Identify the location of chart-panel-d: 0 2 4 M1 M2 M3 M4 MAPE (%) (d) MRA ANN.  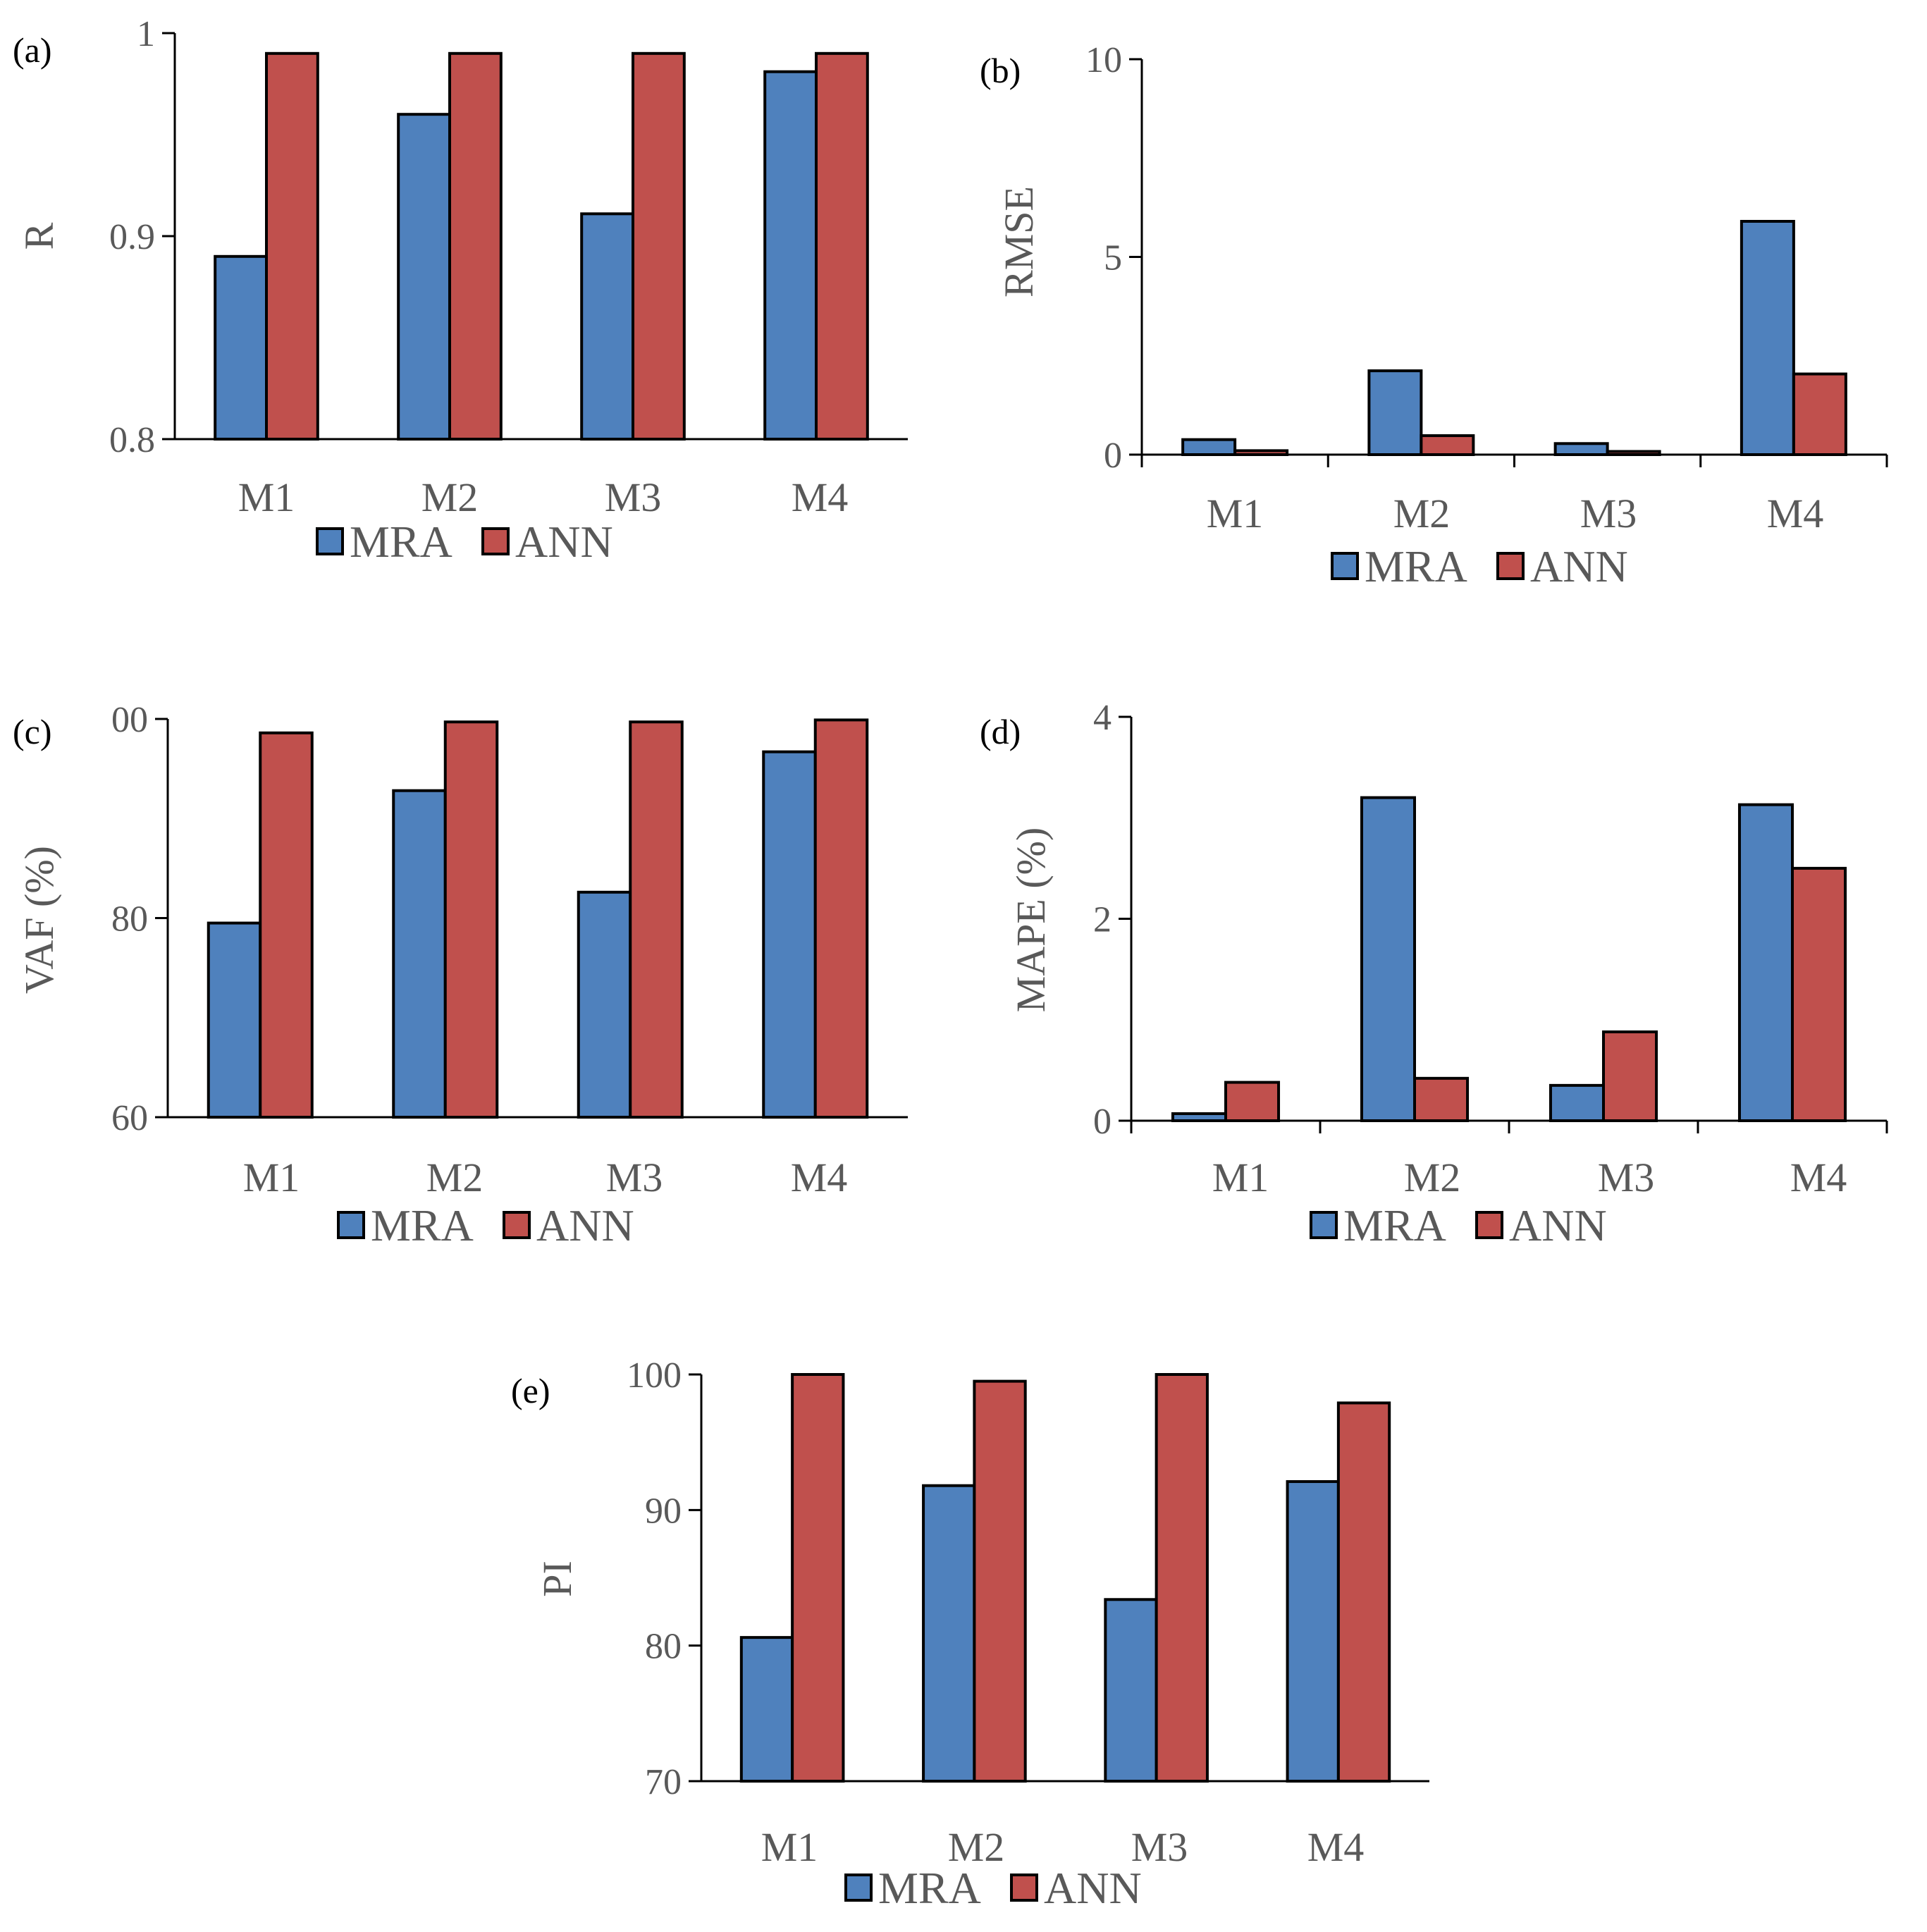
(1434, 974).